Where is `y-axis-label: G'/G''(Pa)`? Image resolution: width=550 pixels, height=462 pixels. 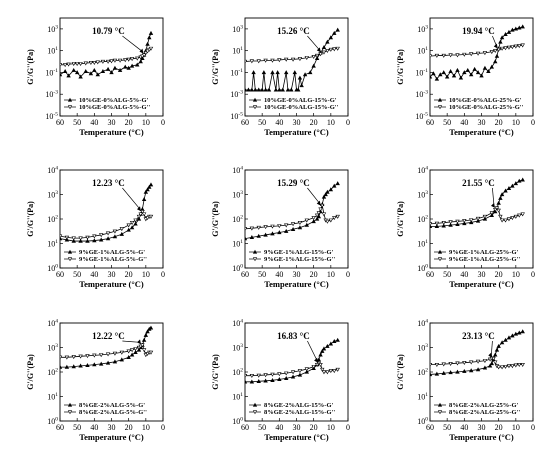 y-axis-label: G'/G''(Pa) is located at coordinates (400, 219).